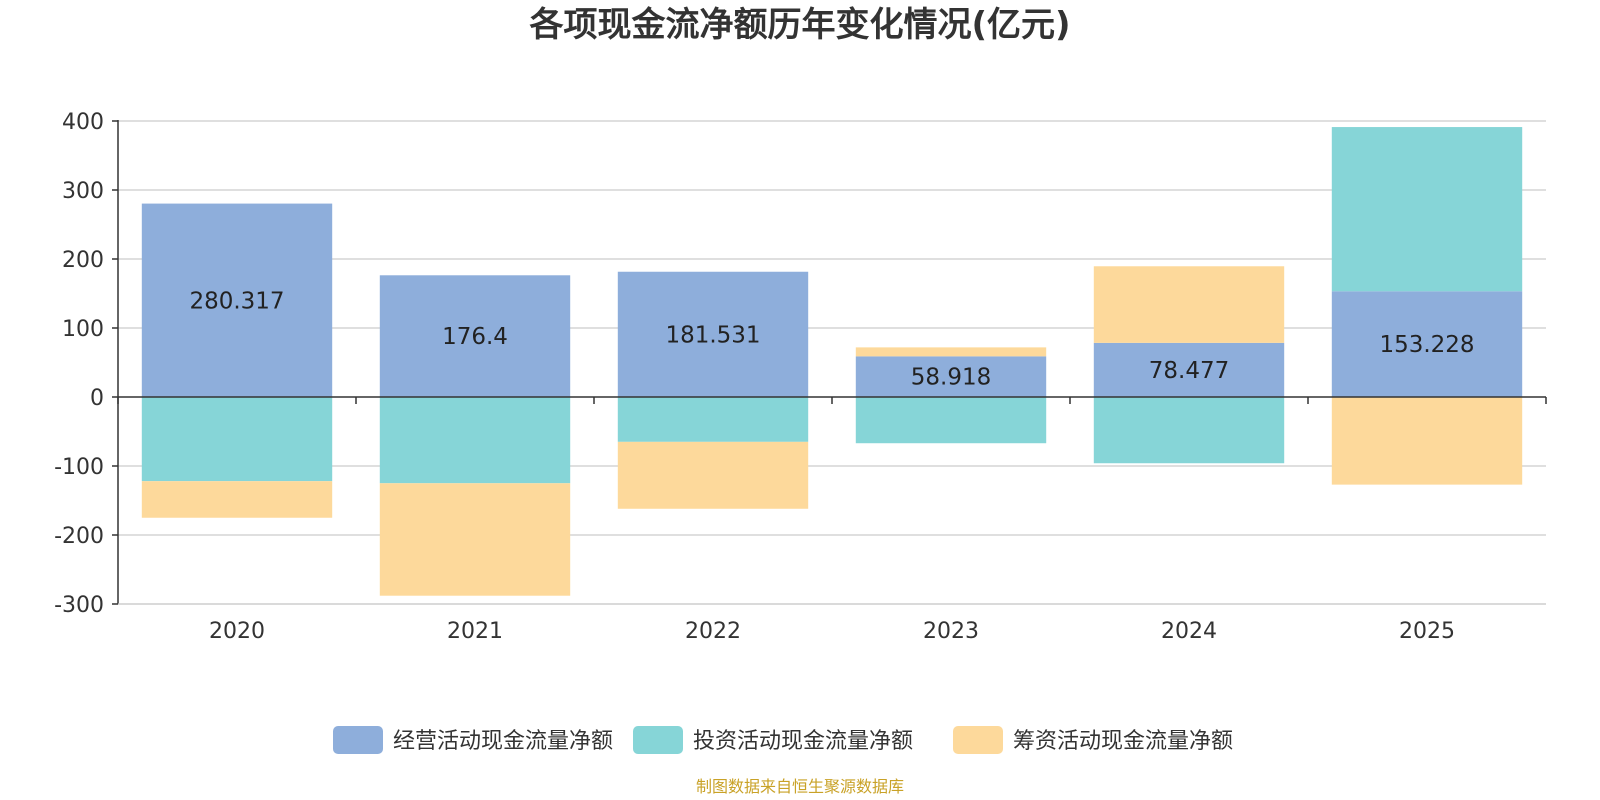  I want to click on x-tick-label: 2023, so click(951, 631).